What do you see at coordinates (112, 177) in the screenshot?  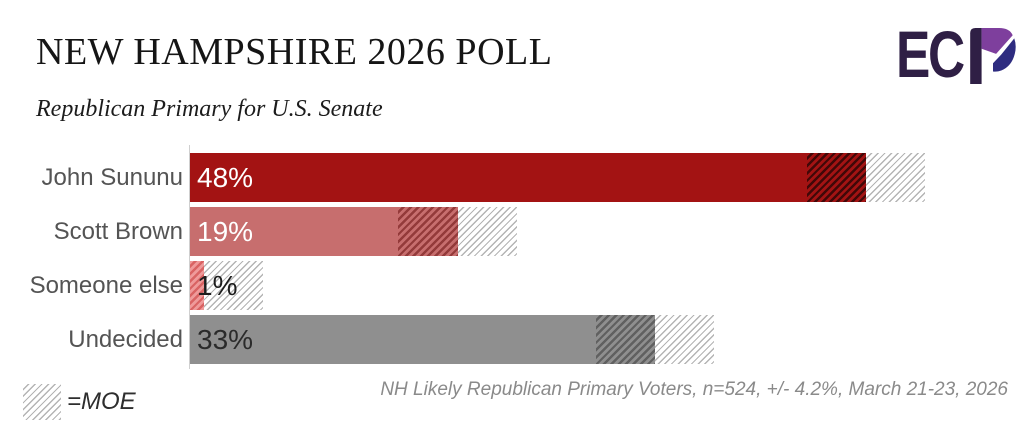 I see `category-label-john-sununu: John Sununu` at bounding box center [112, 177].